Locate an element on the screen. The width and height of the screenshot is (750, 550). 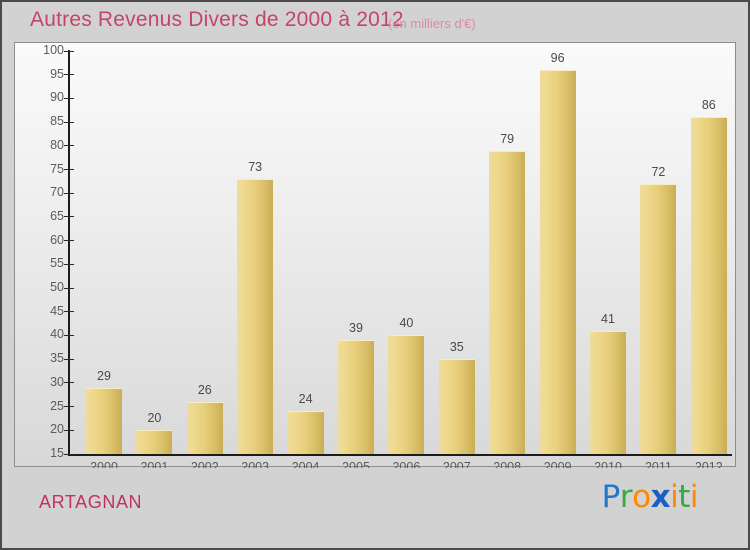
bar-value-label-2011: 72 is located at coordinates (658, 171).